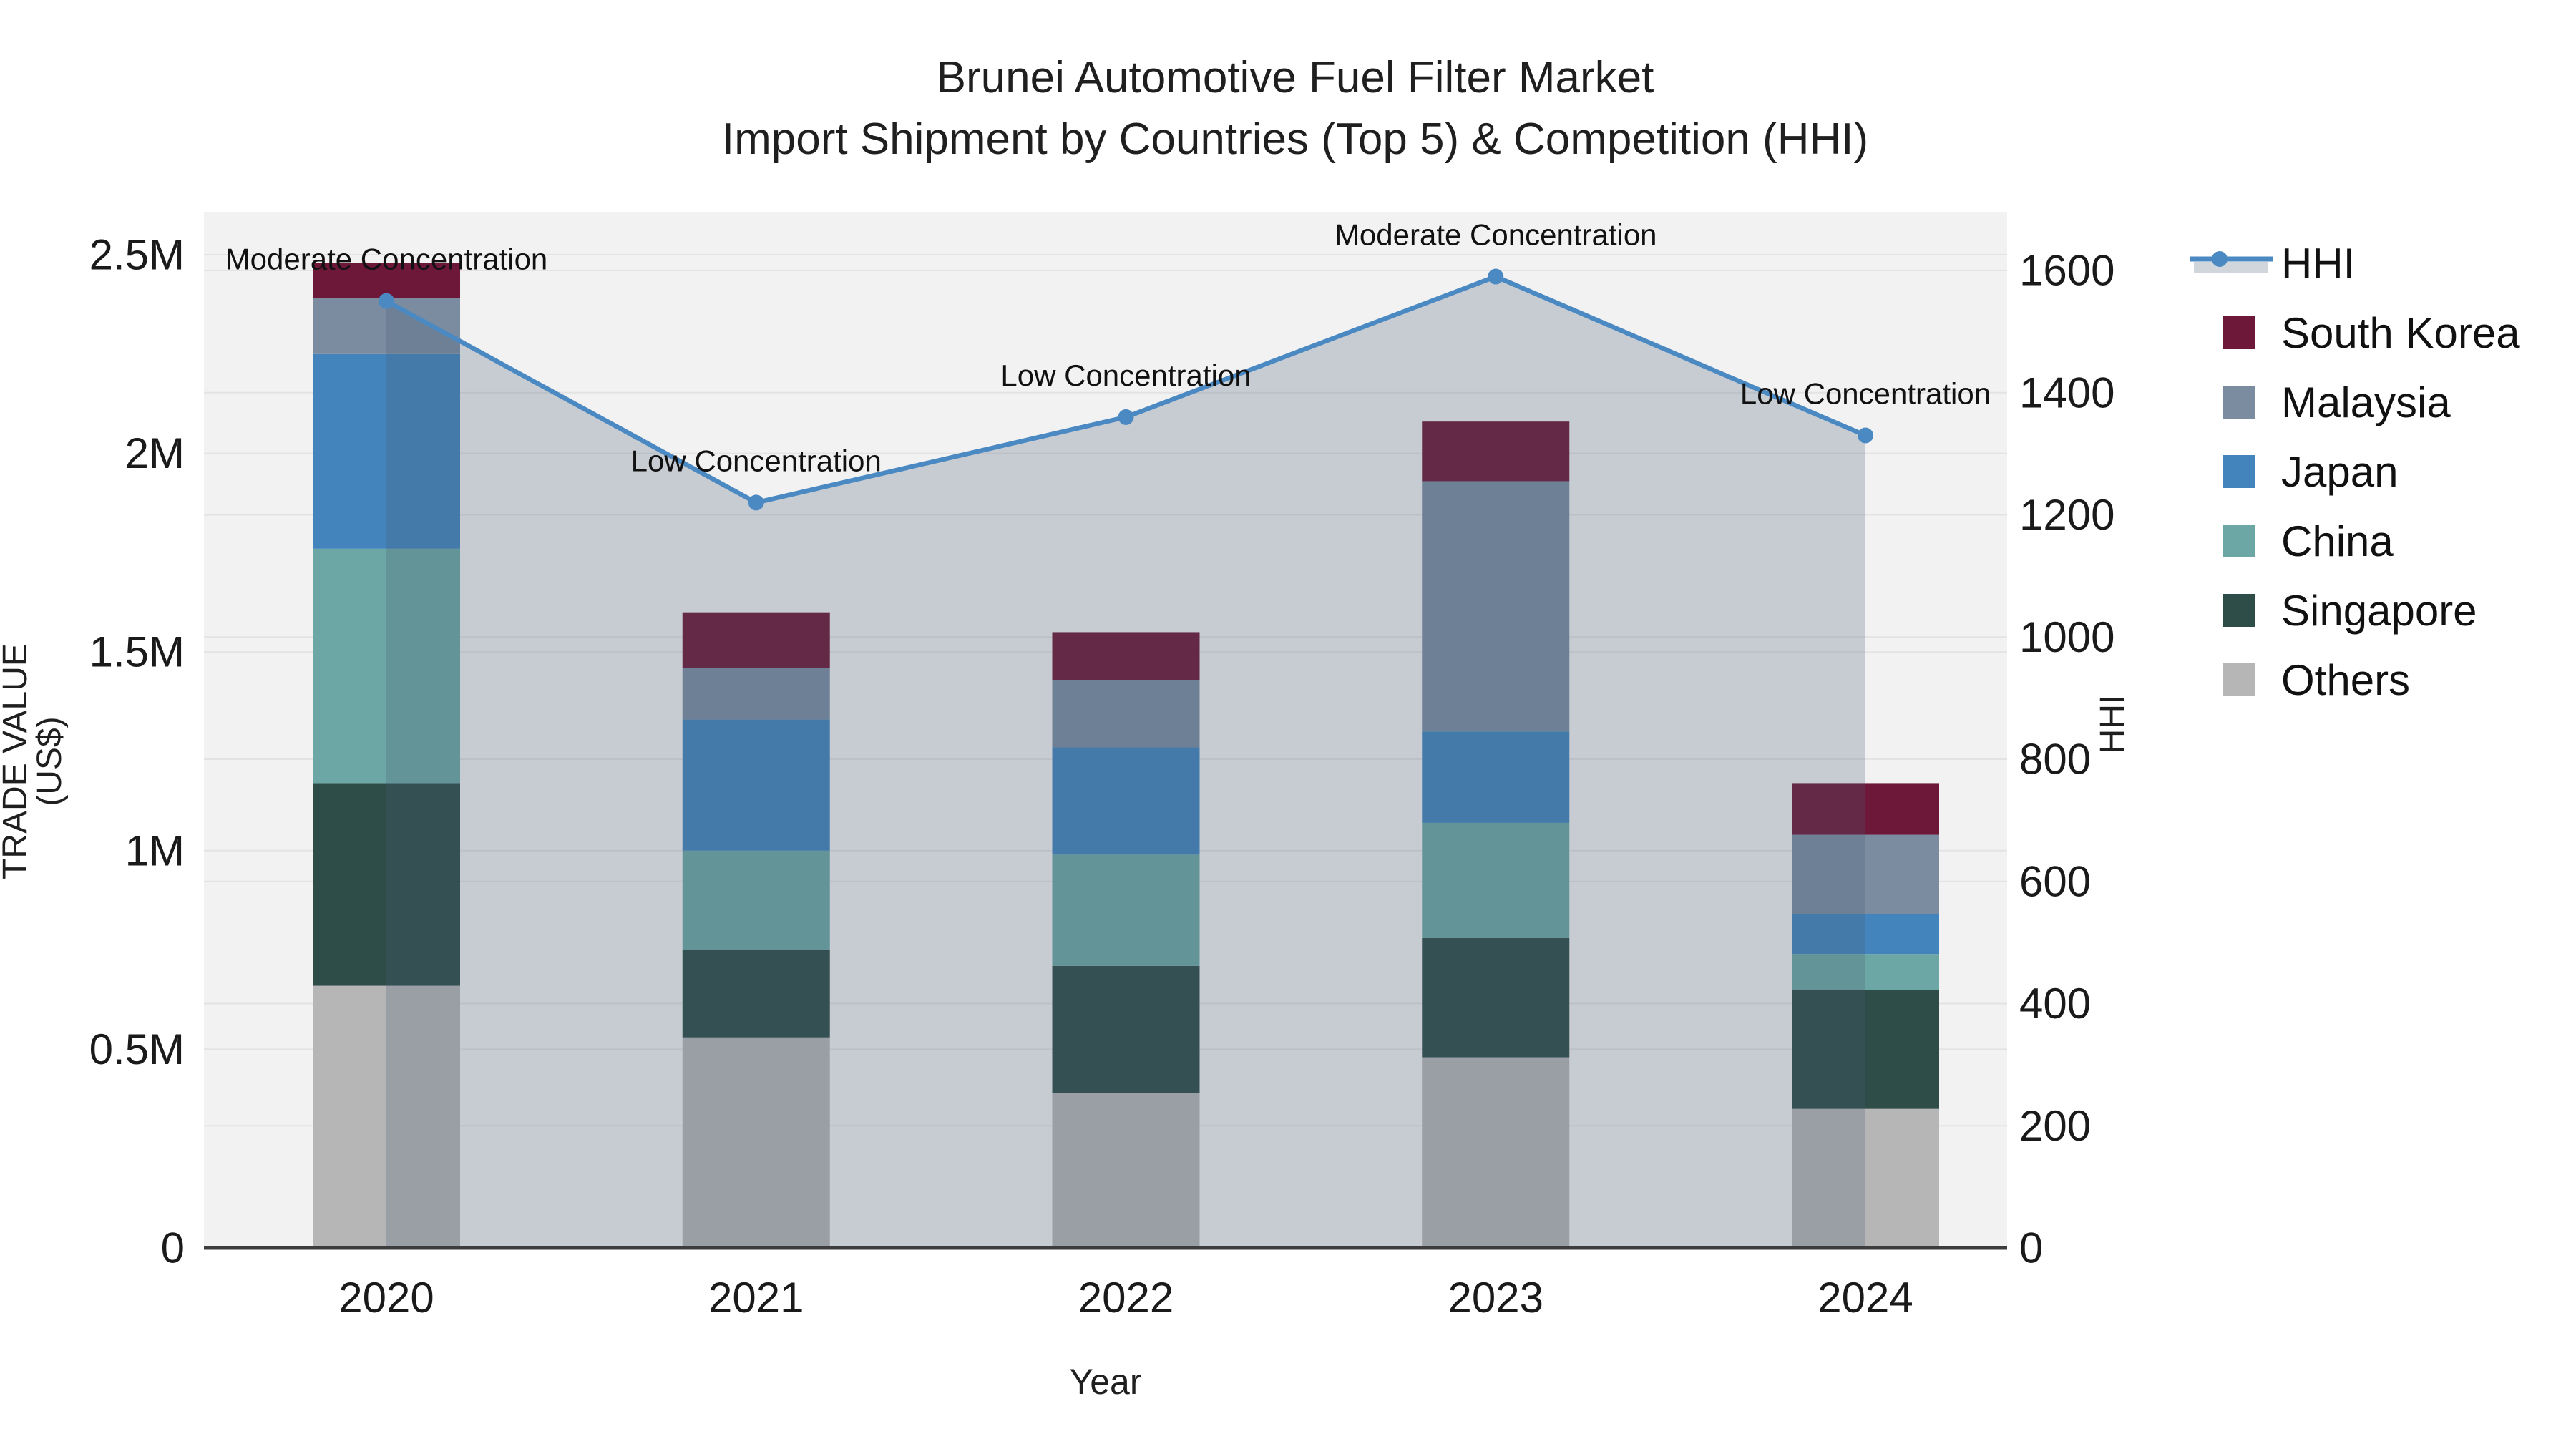 Image resolution: width=2576 pixels, height=1449 pixels. Describe the element at coordinates (1496, 451) in the screenshot. I see `bar-segment-south-korea-2023` at that location.